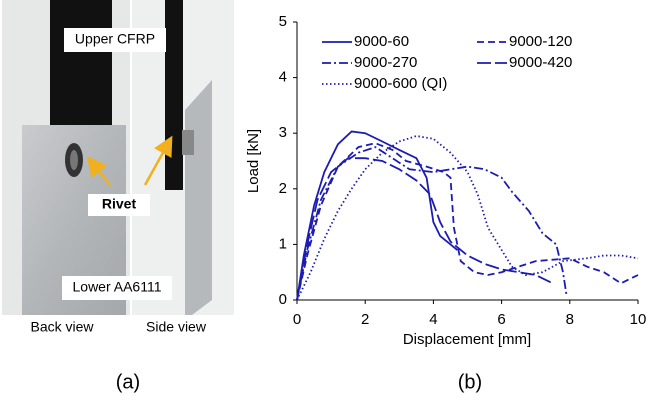 This screenshot has height=400, width=659. I want to click on y-tick-label: 2, so click(283, 188).